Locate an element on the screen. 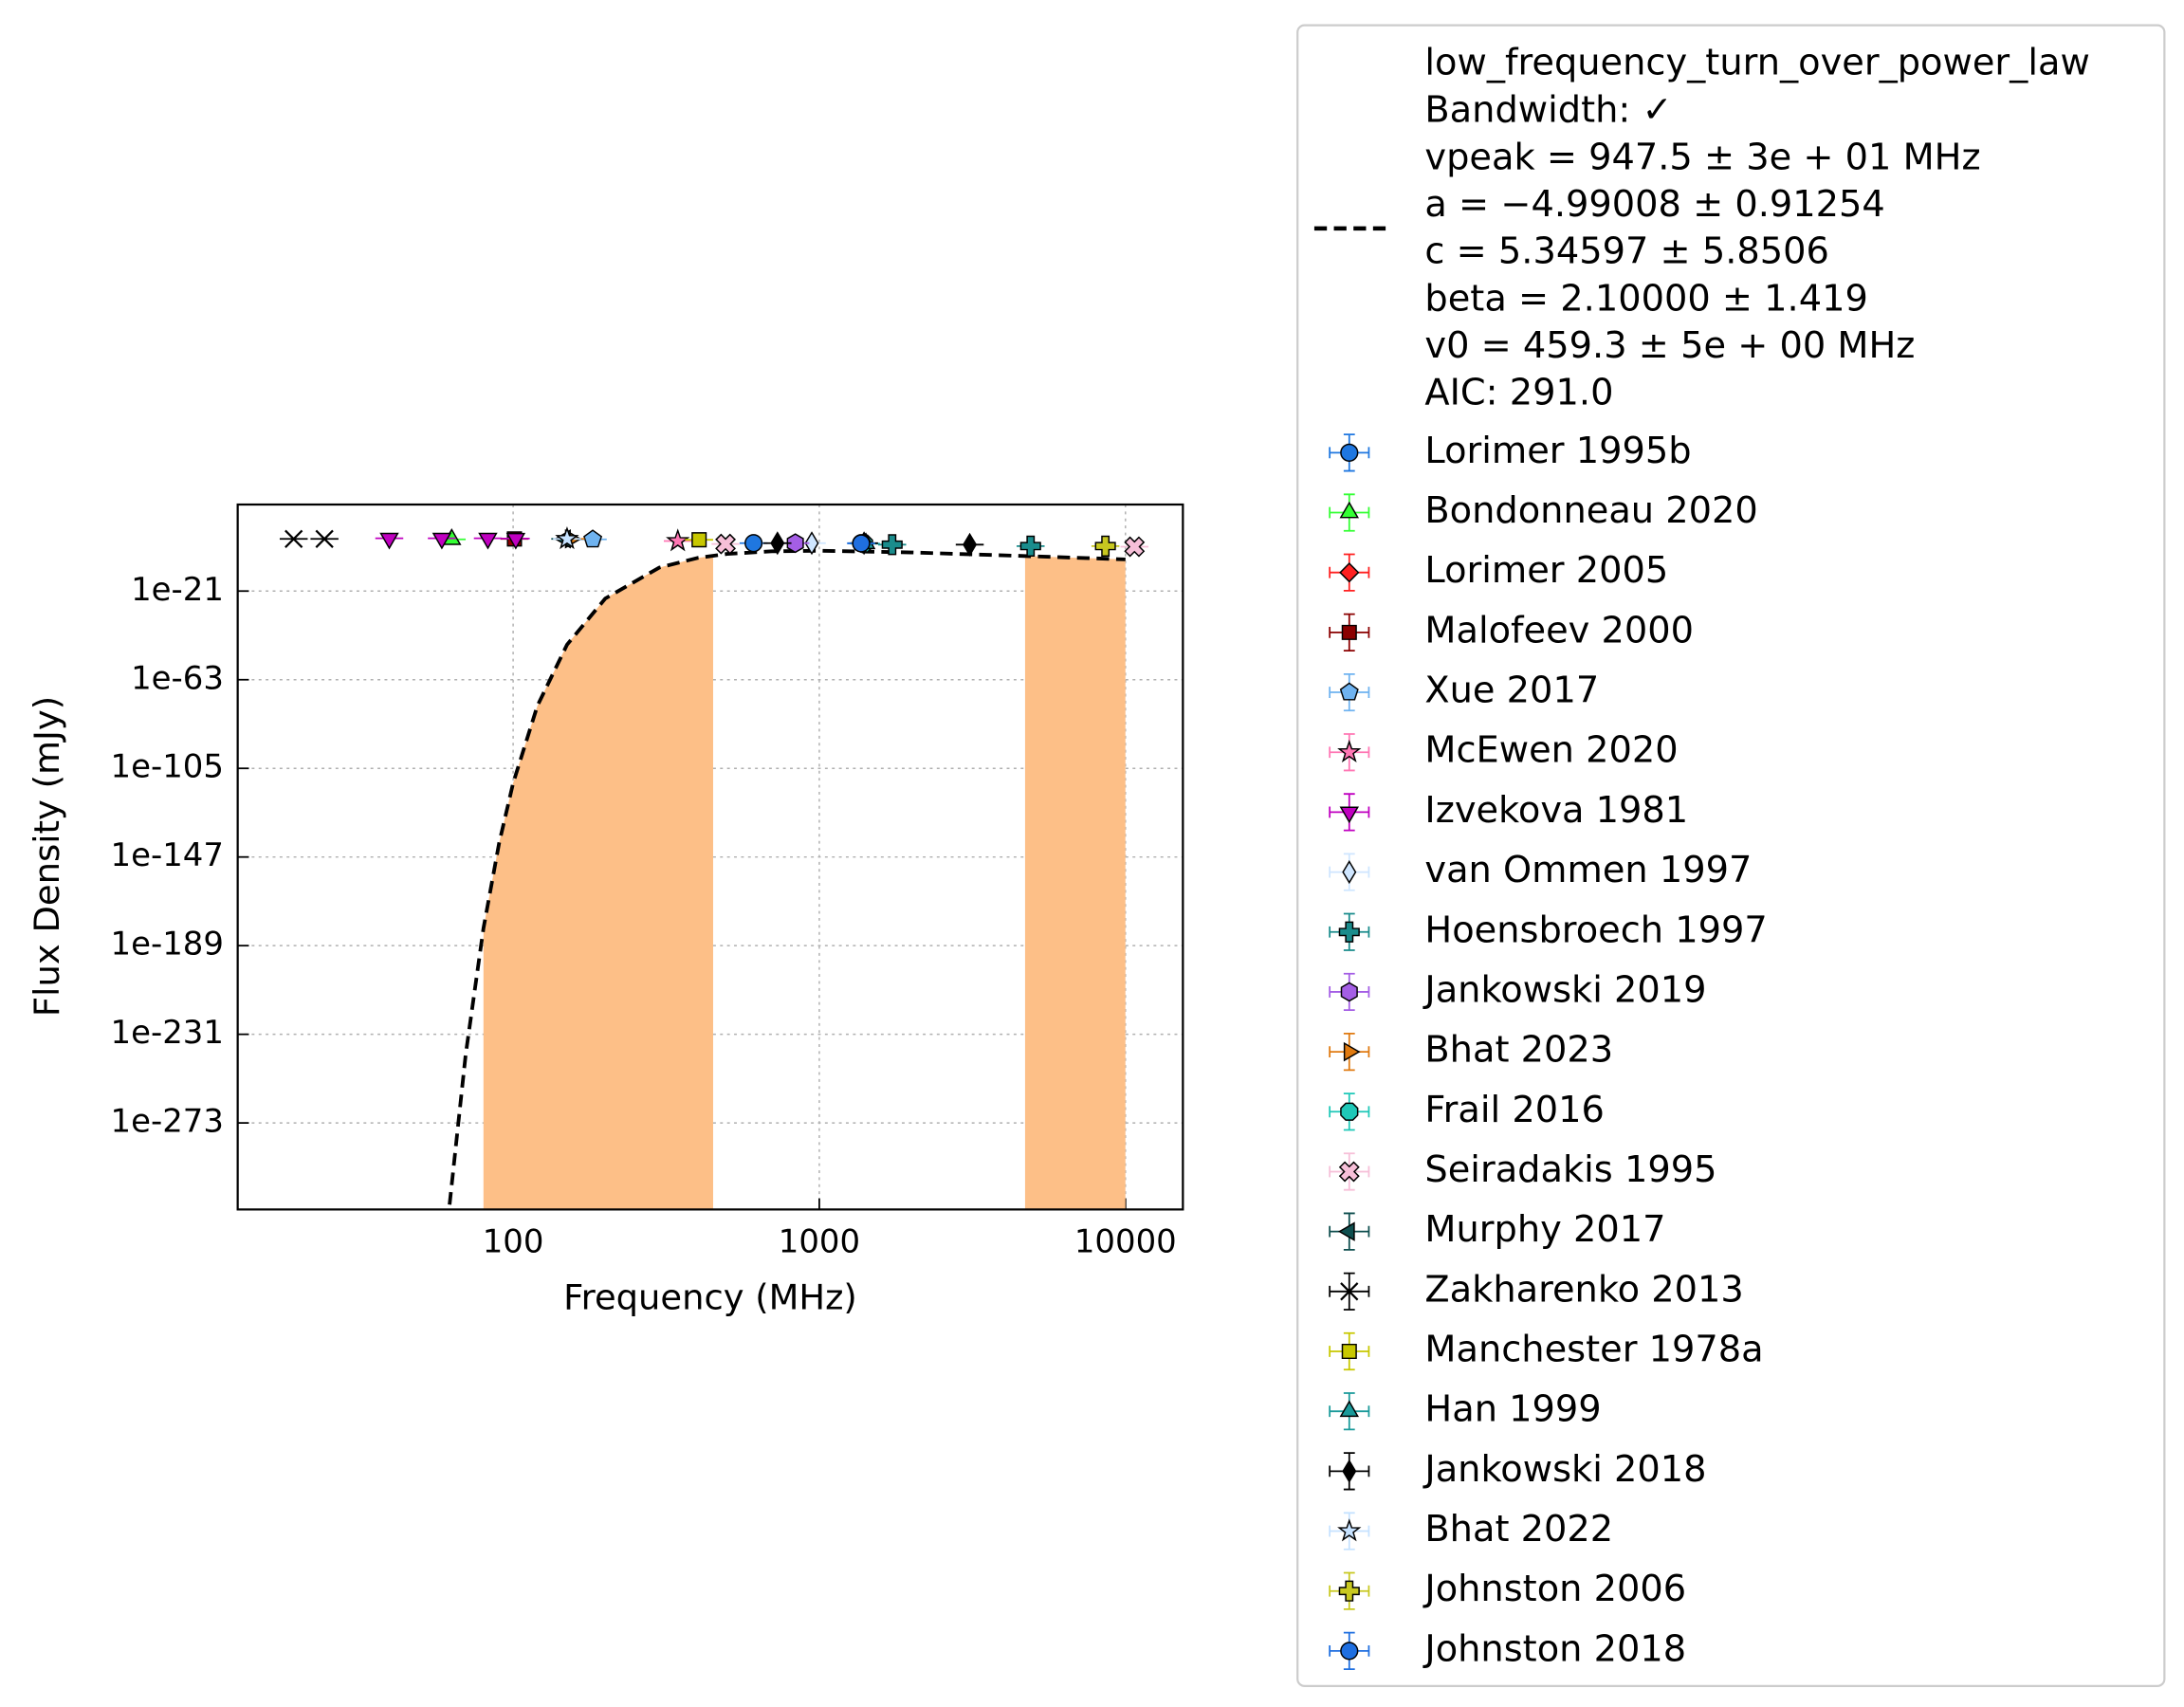 This screenshot has height=1707, width=2184. legend-label: Lorimer 1995b is located at coordinates (1557, 451).